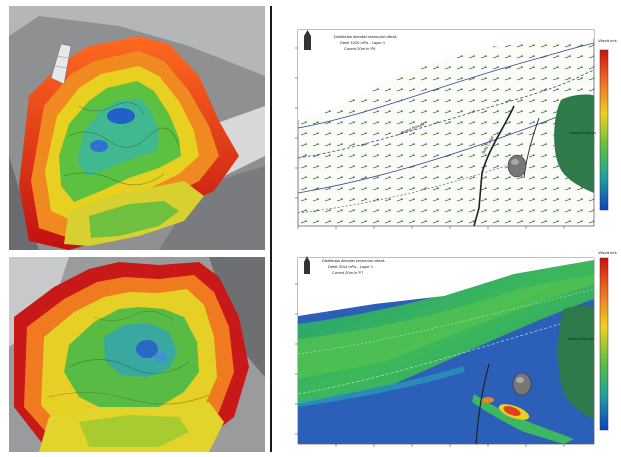 The image size is (621, 457). Describe the element at coordinates (348, 272) in the screenshot. I see `map-title-bottom-3: Curent 20m în P7` at that location.